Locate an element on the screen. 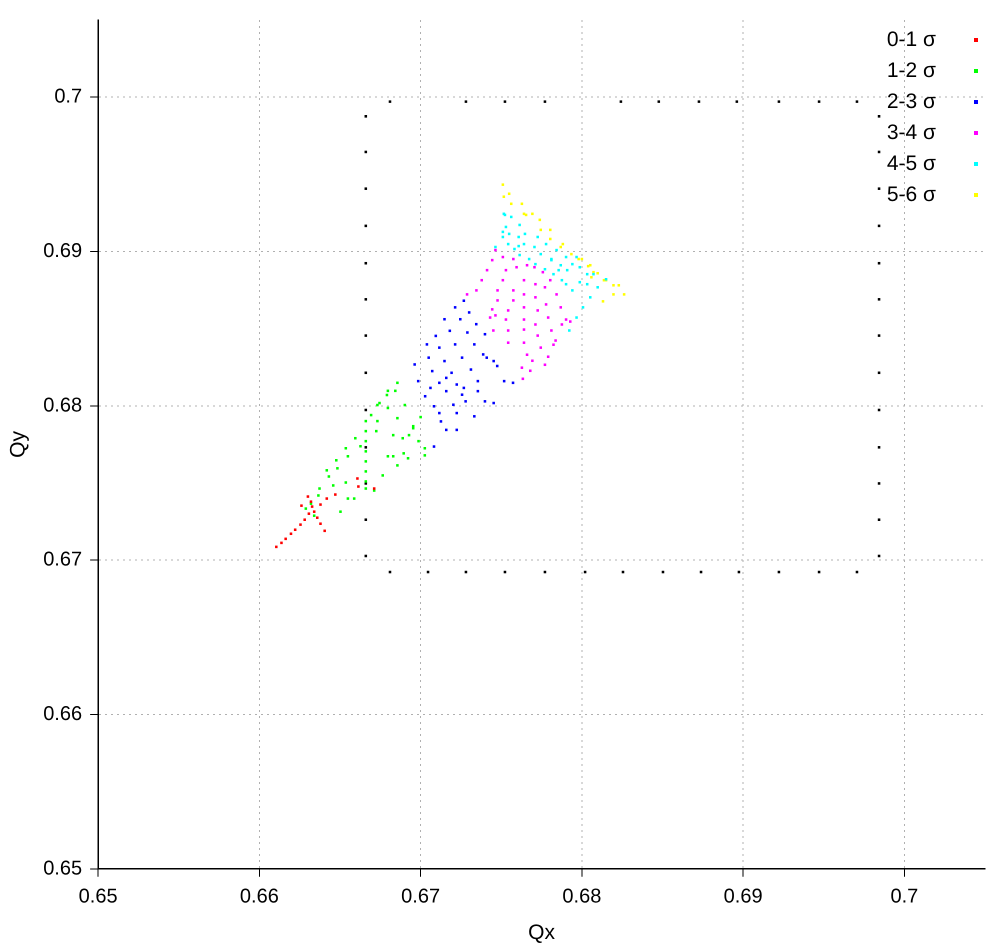  x-tick-label: 0.65 is located at coordinates (98, 896).